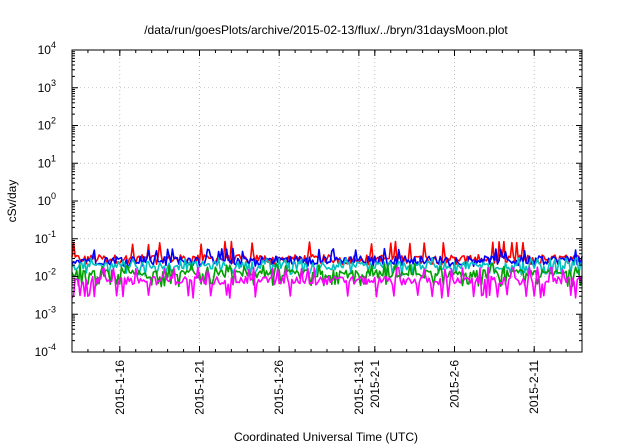 The height and width of the screenshot is (448, 640). Describe the element at coordinates (47, 161) in the screenshot. I see `y-tick-label: 10¹` at that location.